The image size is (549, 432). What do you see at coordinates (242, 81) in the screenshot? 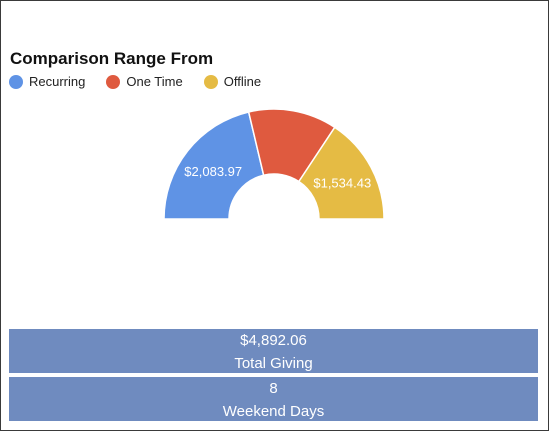
I see `legend-label-offline: Offline` at bounding box center [242, 81].